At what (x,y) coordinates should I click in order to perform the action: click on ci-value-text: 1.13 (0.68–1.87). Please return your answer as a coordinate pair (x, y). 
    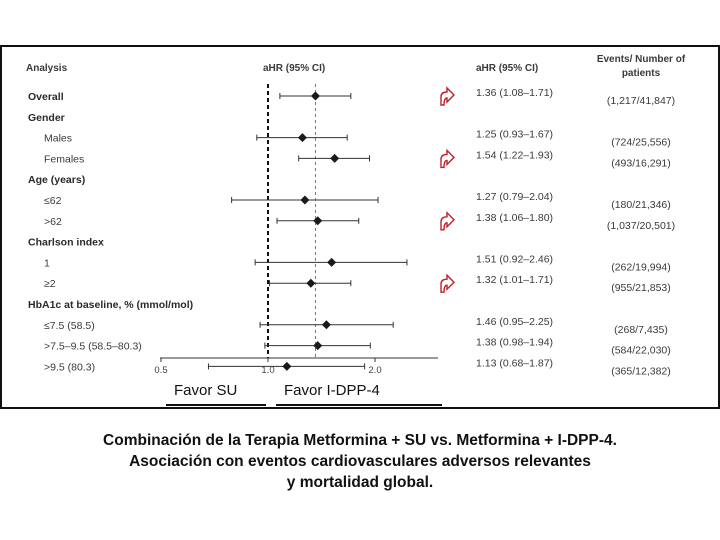
    Looking at the image, I should click on (514, 363).